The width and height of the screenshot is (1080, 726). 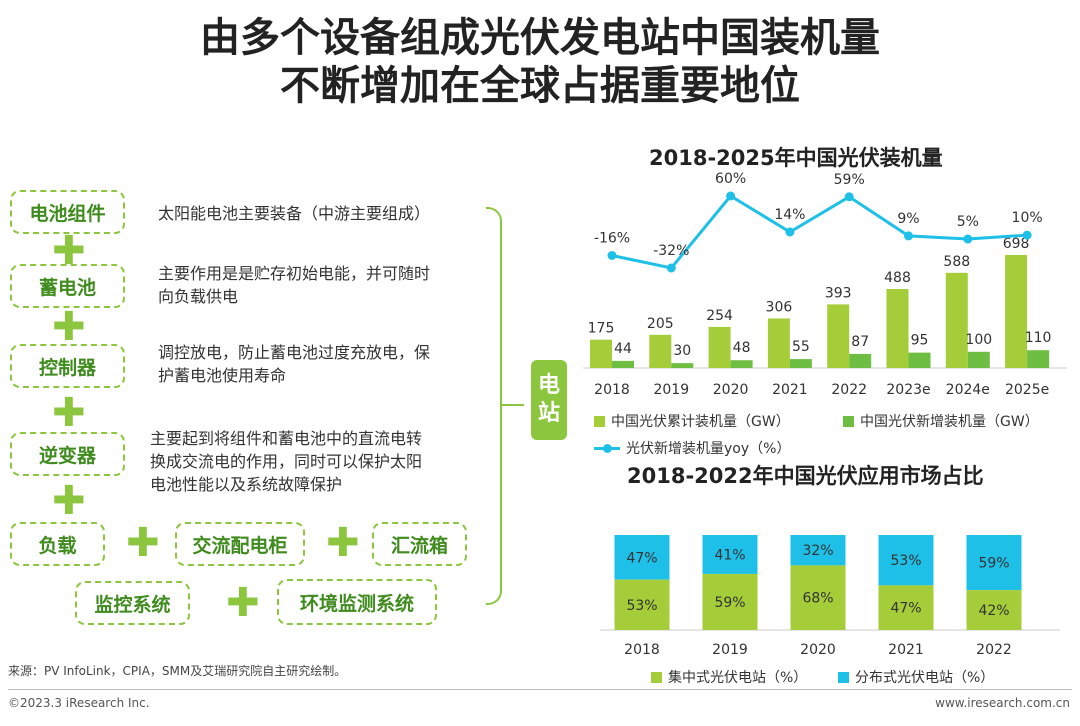 I want to click on bar-new-2019, so click(x=682, y=365).